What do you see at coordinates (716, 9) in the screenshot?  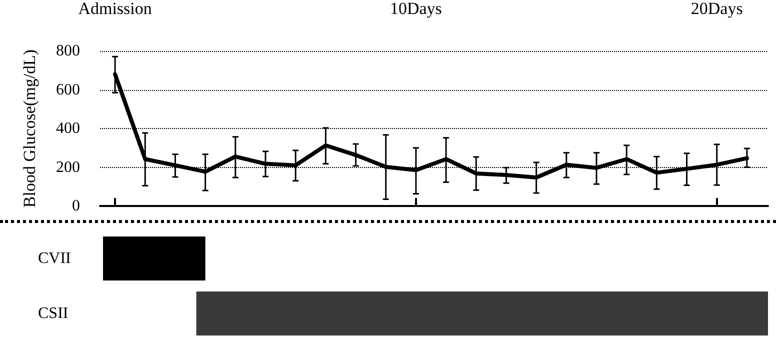 I see `x-tick-label: 20Days` at bounding box center [716, 9].